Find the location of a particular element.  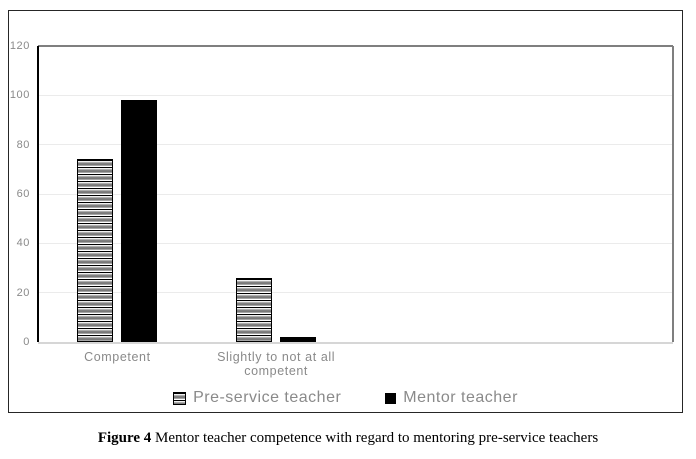

legend-item: Mentor teacher is located at coordinates (451, 398).